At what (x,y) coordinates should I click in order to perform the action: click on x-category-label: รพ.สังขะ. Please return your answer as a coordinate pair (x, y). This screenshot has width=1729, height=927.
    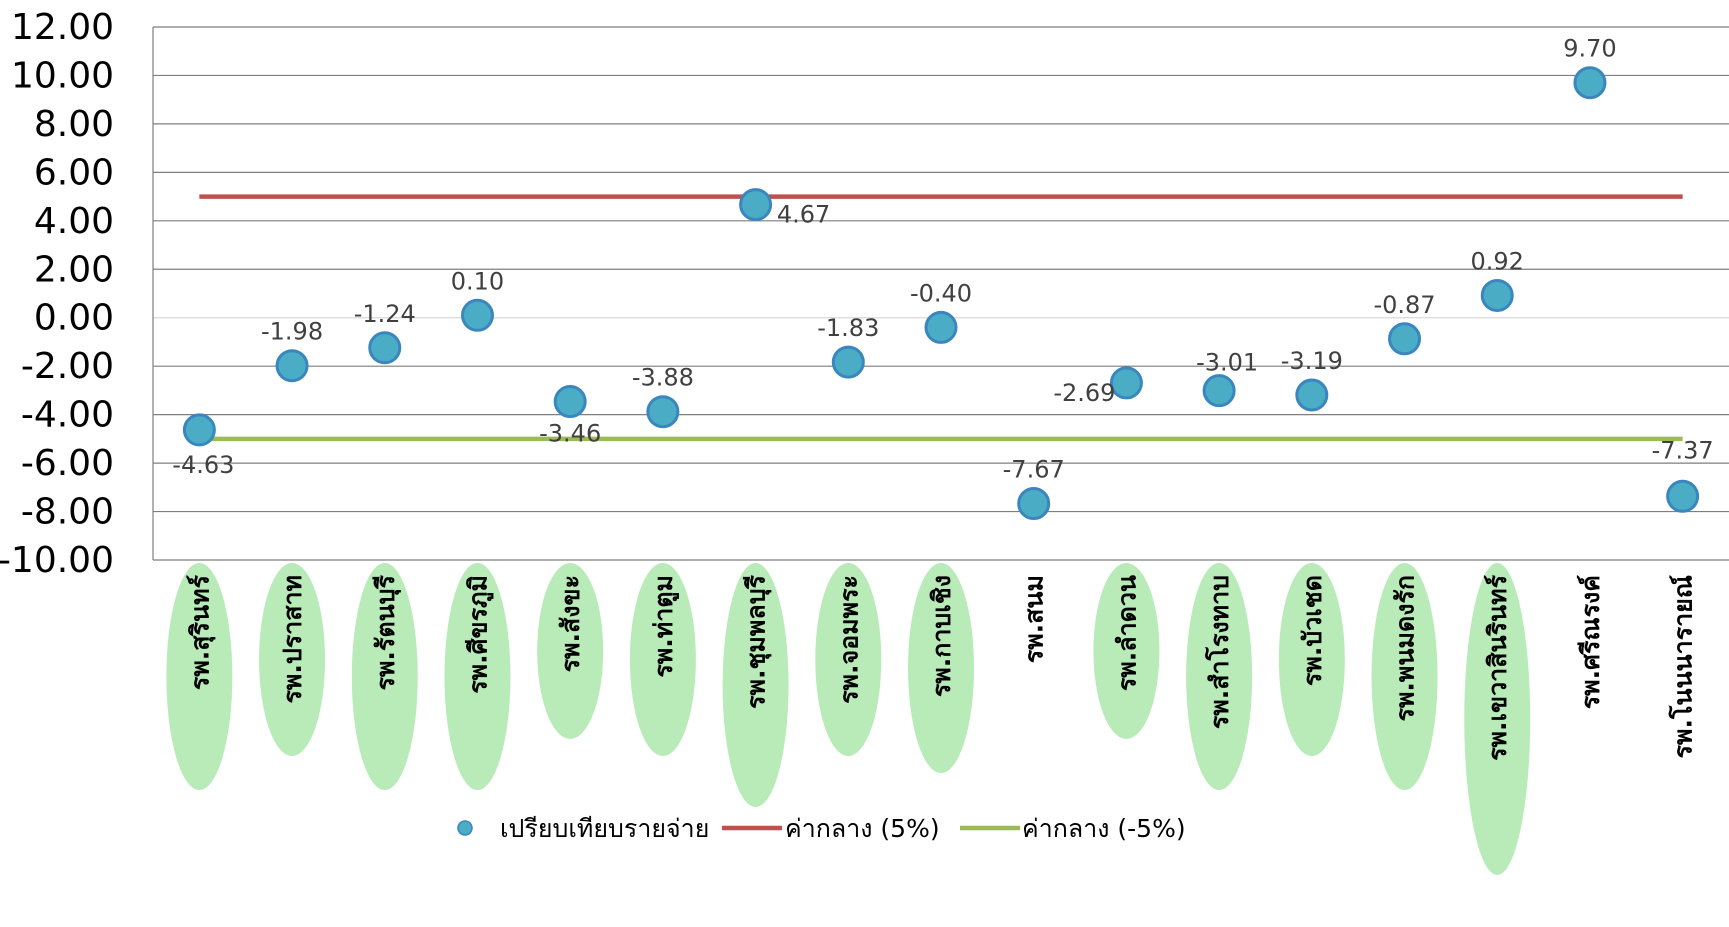
    Looking at the image, I should click on (570, 623).